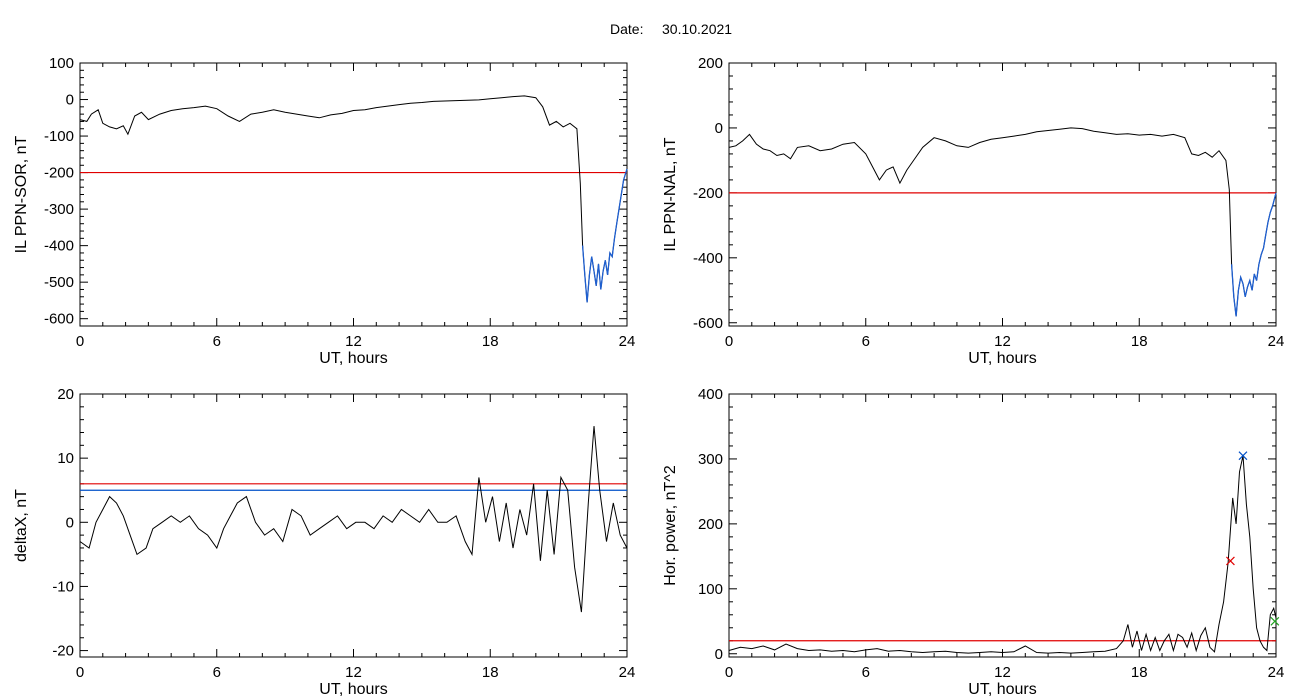 The width and height of the screenshot is (1300, 700). What do you see at coordinates (710, 394) in the screenshot?
I see `y-tick-label: 400` at bounding box center [710, 394].